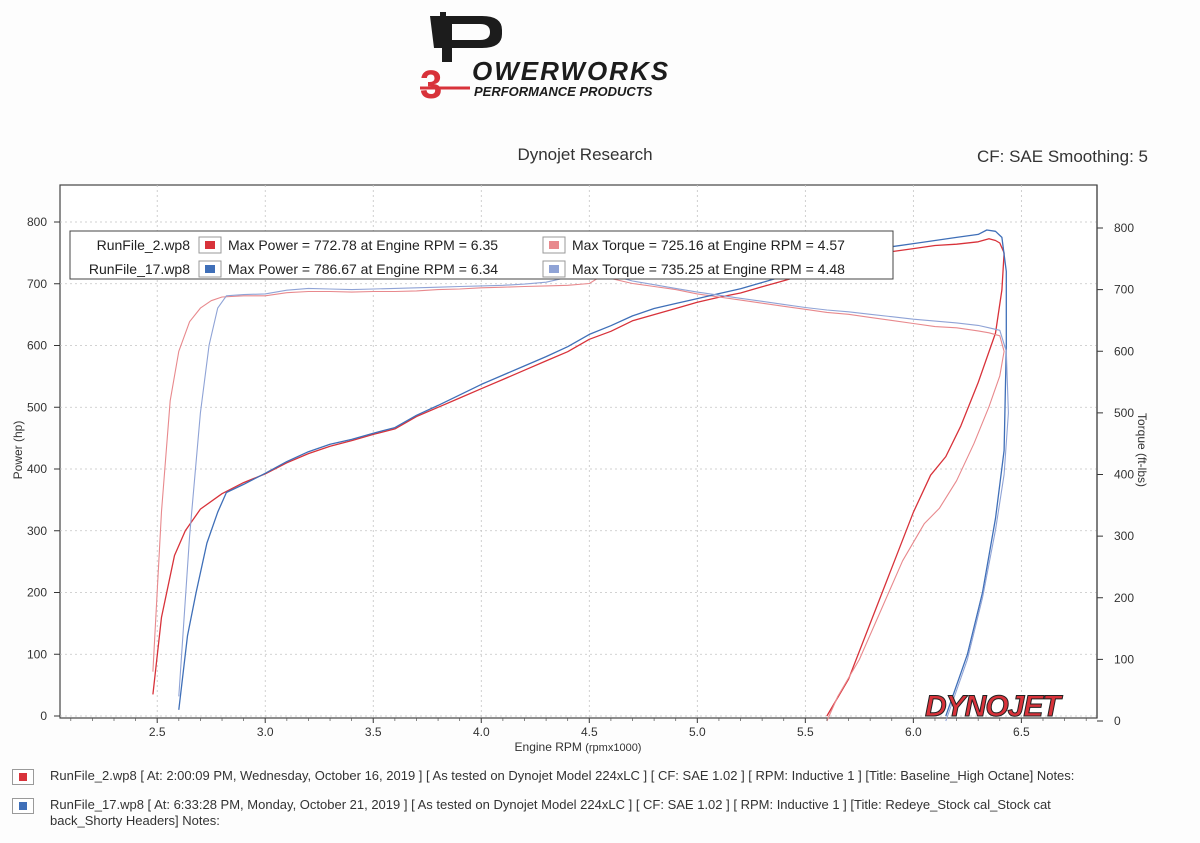  Describe the element at coordinates (1142, 450) in the screenshot. I see `y-axis-right-label: Torque (ft-lbs)` at that location.